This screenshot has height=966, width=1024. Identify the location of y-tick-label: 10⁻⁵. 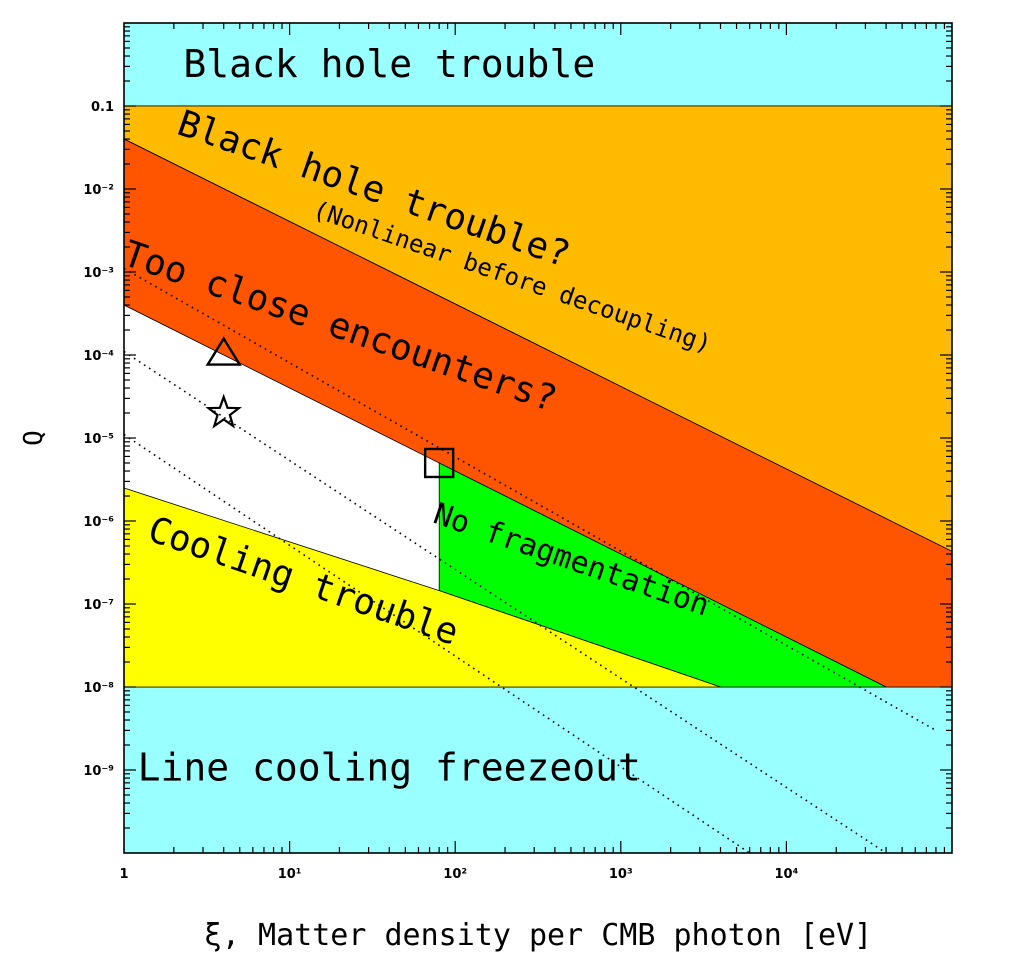
(98, 439).